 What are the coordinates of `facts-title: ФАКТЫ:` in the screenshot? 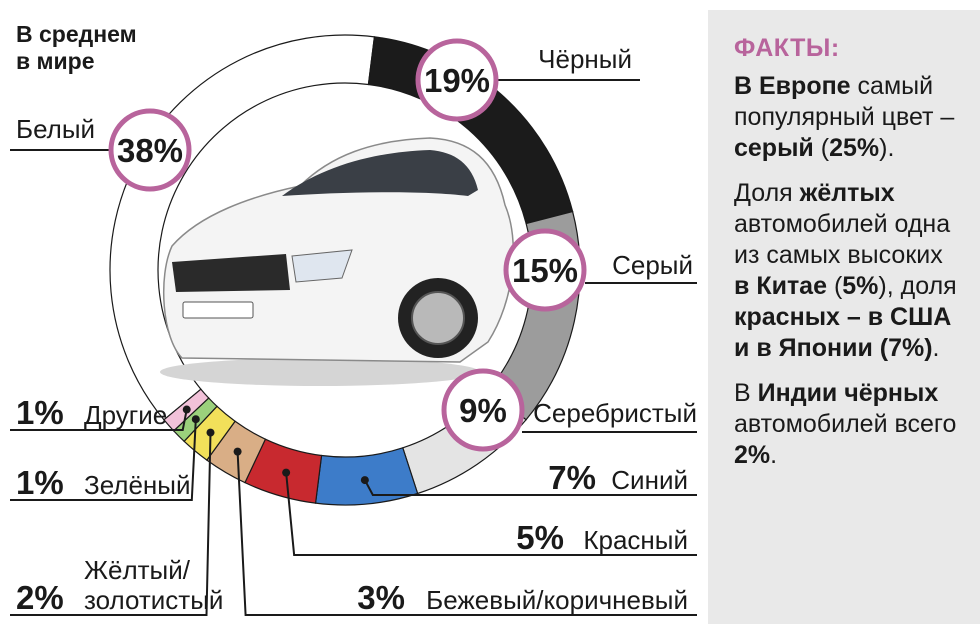 It's located at (787, 48).